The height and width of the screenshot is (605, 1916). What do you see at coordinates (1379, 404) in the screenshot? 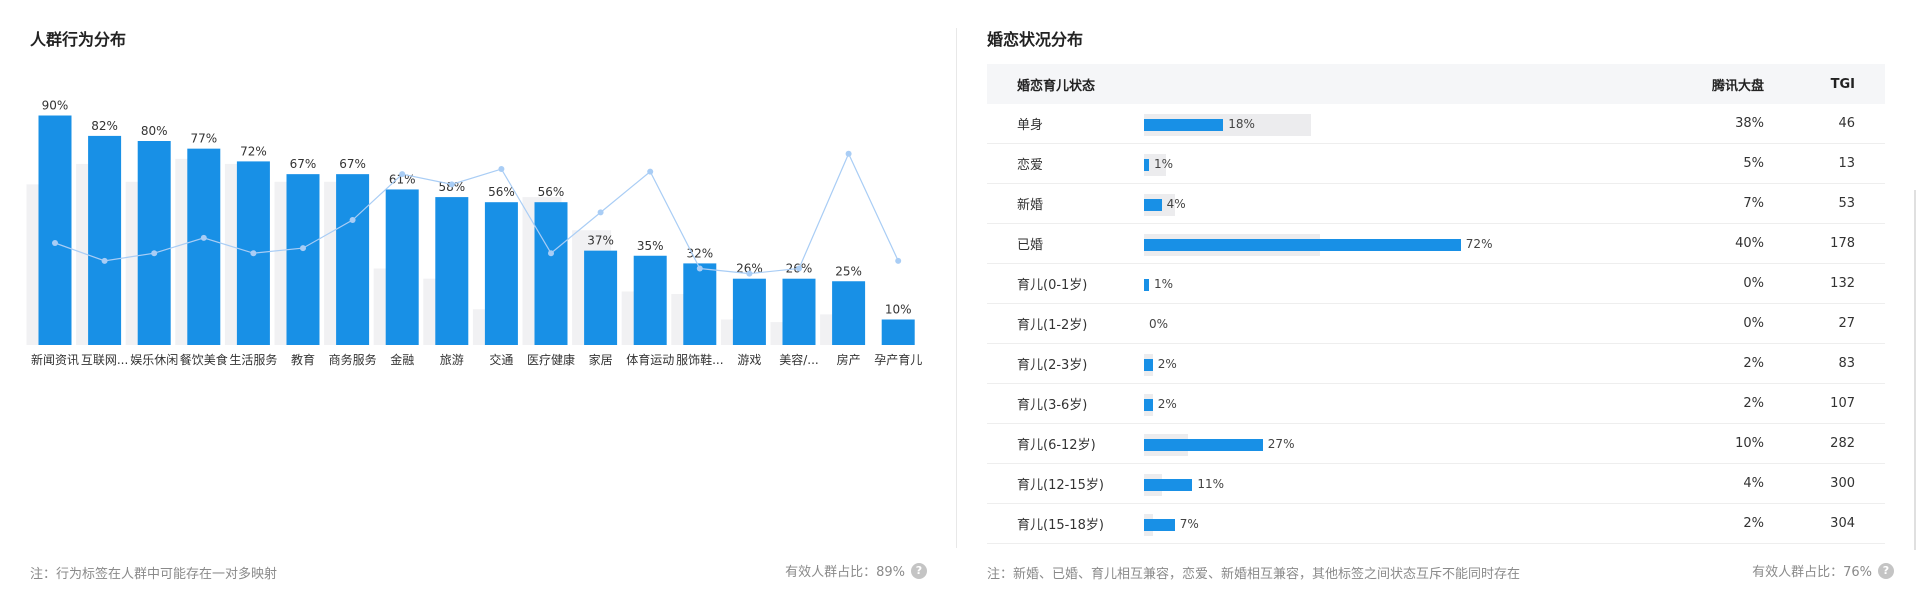
I see `row-bar: 2%` at bounding box center [1379, 404].